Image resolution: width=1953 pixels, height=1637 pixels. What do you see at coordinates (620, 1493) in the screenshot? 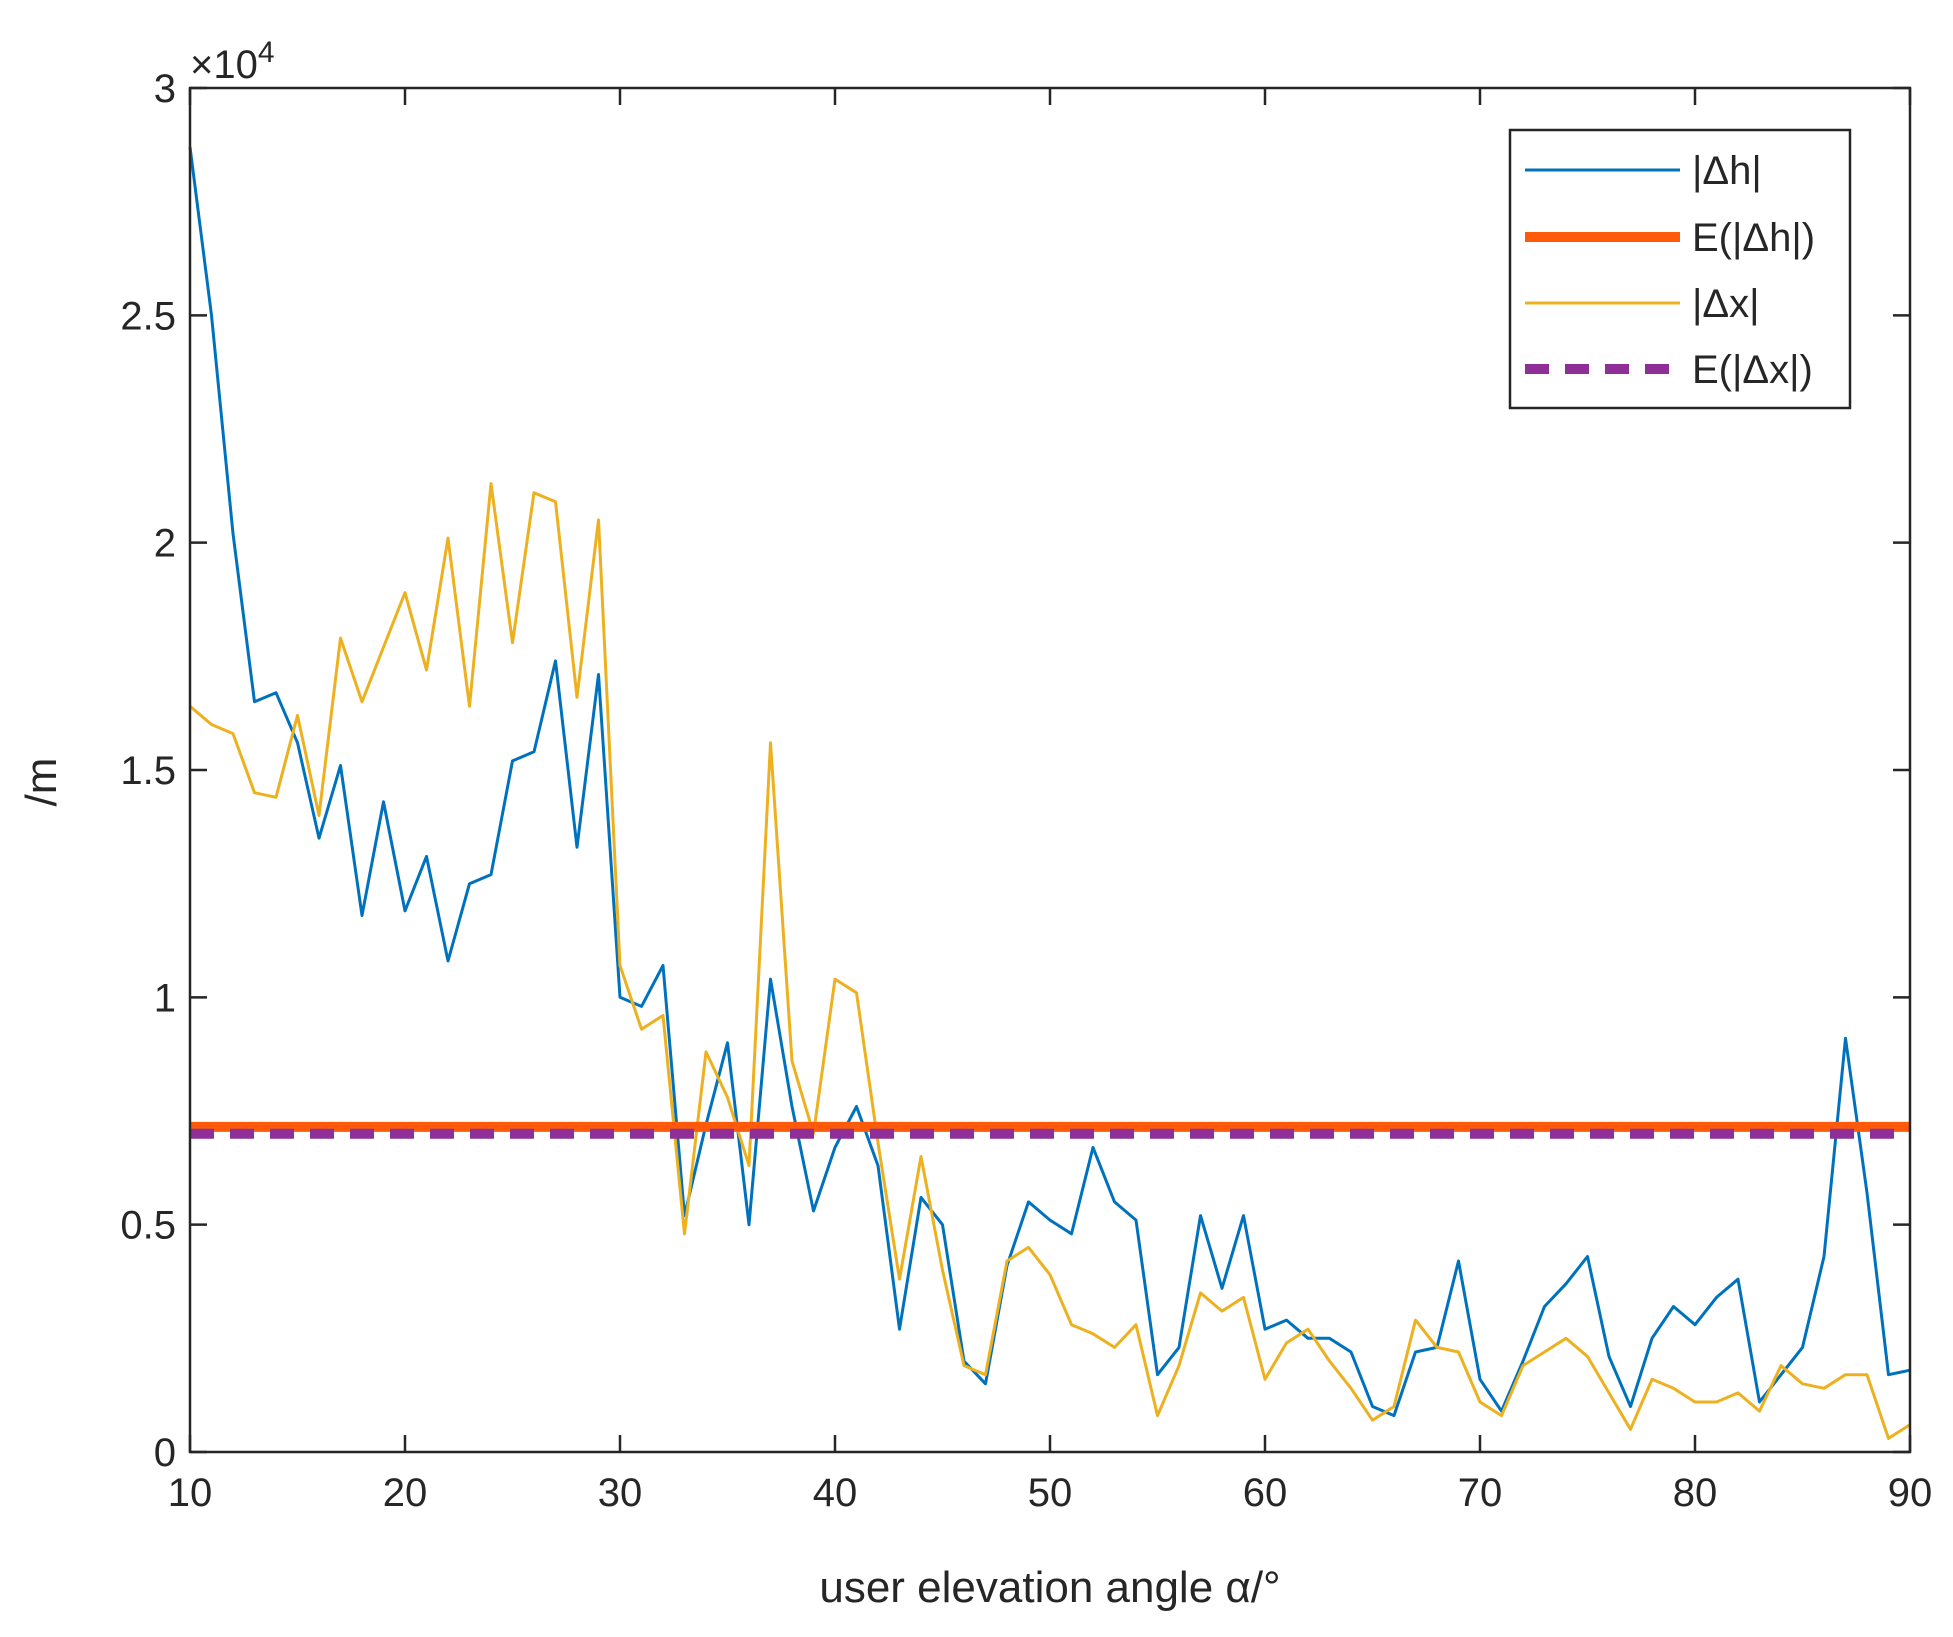
I see `x-tick-label: 30` at bounding box center [620, 1493].